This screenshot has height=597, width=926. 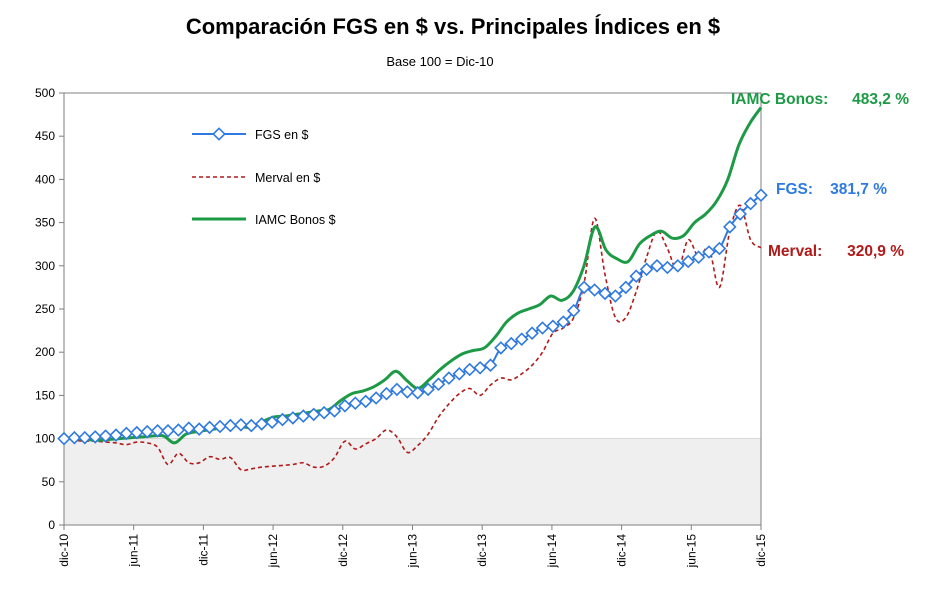 What do you see at coordinates (795, 251) in the screenshot?
I see `annotation-merval-label: Merval:` at bounding box center [795, 251].